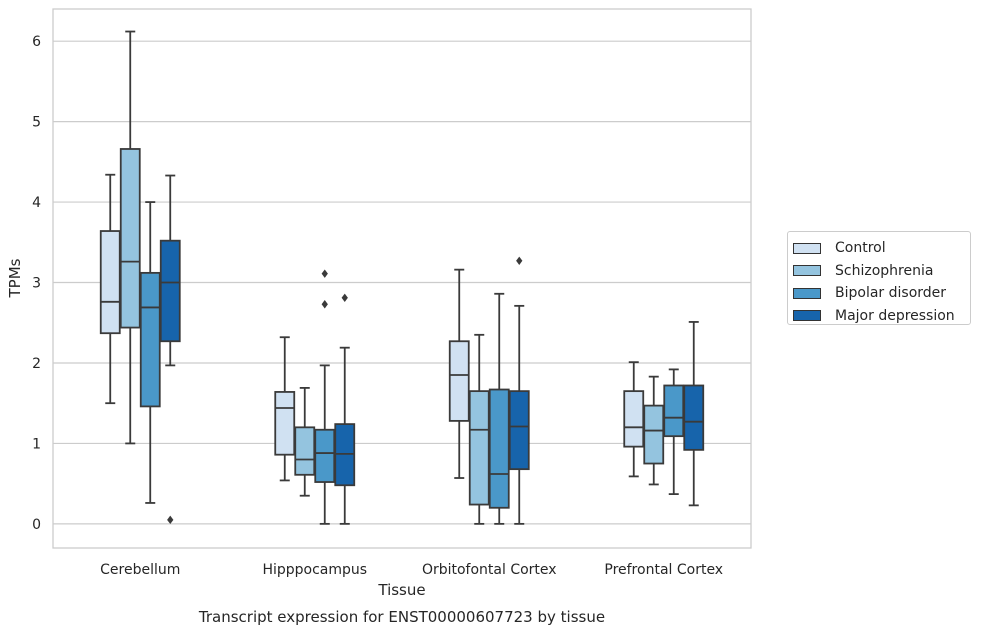  I want to click on y-tick-label: 5, so click(36, 123).